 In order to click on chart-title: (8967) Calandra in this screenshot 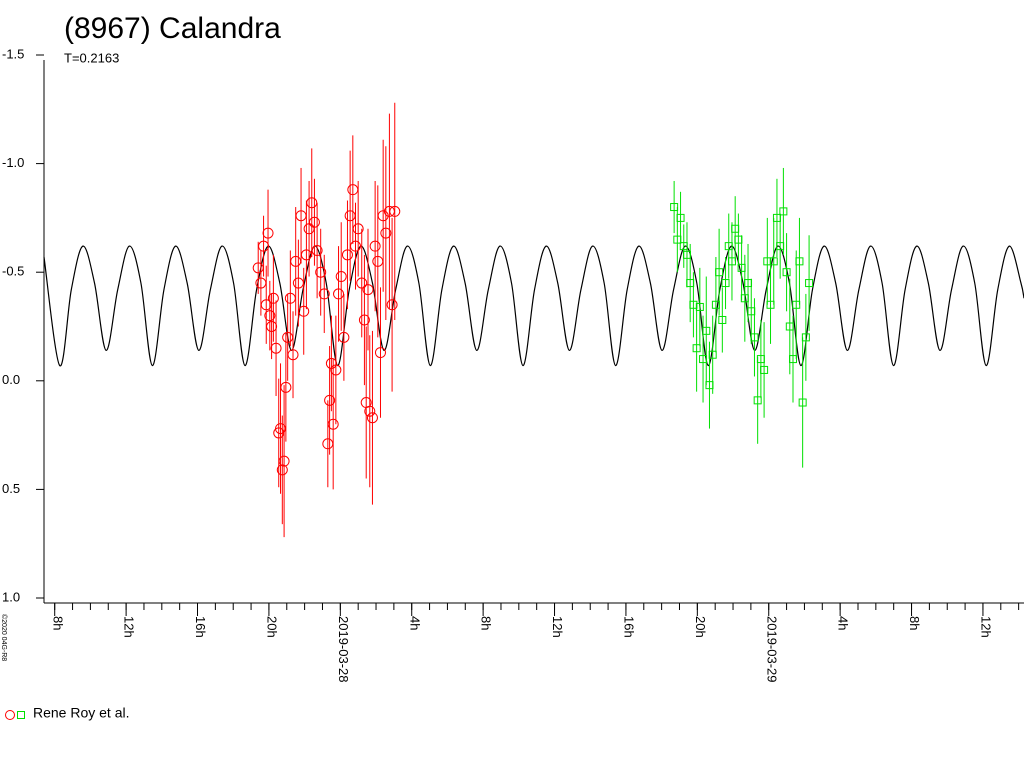, I will do `click(172, 28)`.